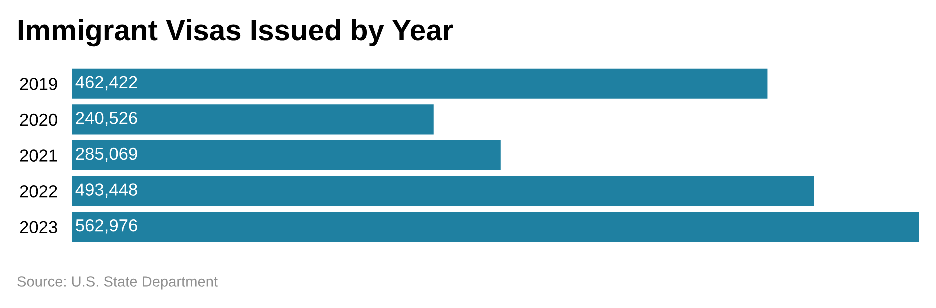 The image size is (936, 308). What do you see at coordinates (39, 191) in the screenshot?
I see `y-tick-label: 2022` at bounding box center [39, 191].